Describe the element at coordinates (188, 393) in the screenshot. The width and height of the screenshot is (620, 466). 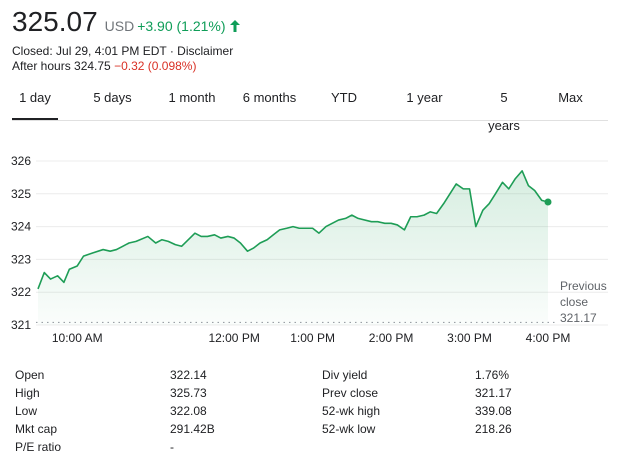
I see `stat-value: 325.73` at that location.